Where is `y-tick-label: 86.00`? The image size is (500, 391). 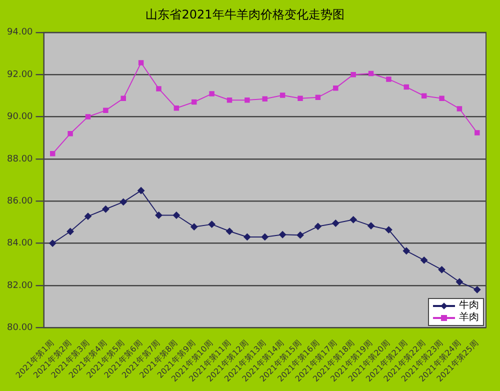 y-tick-label: 86.00 is located at coordinates (20, 201).